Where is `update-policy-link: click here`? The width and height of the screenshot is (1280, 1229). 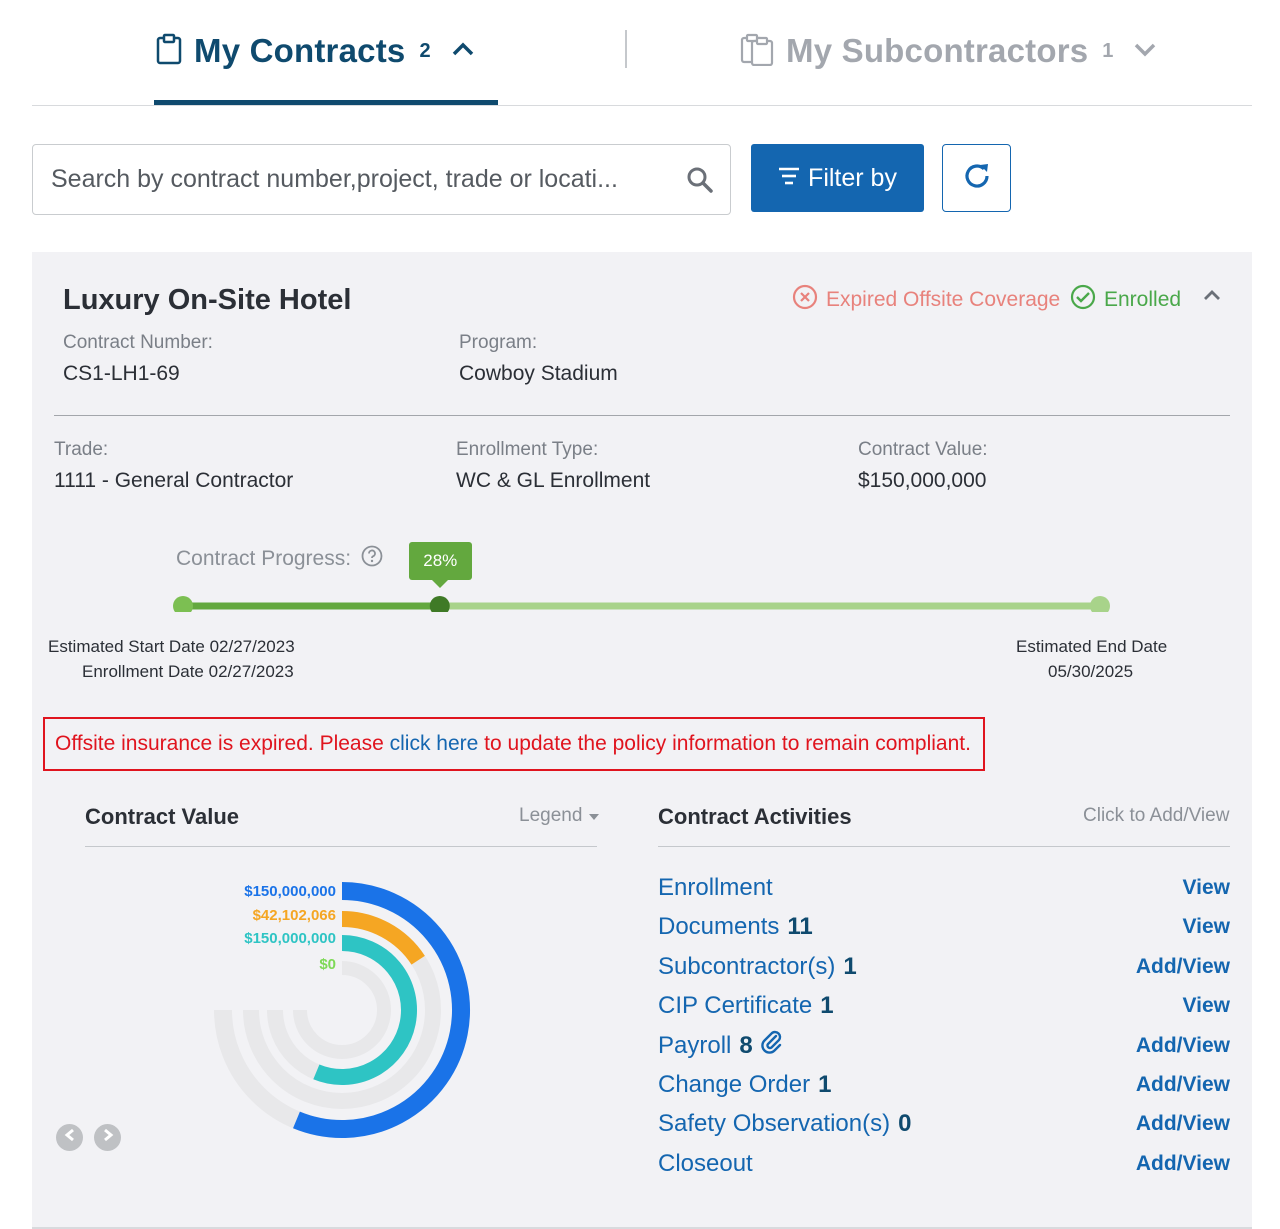 update-policy-link: click here is located at coordinates (434, 743).